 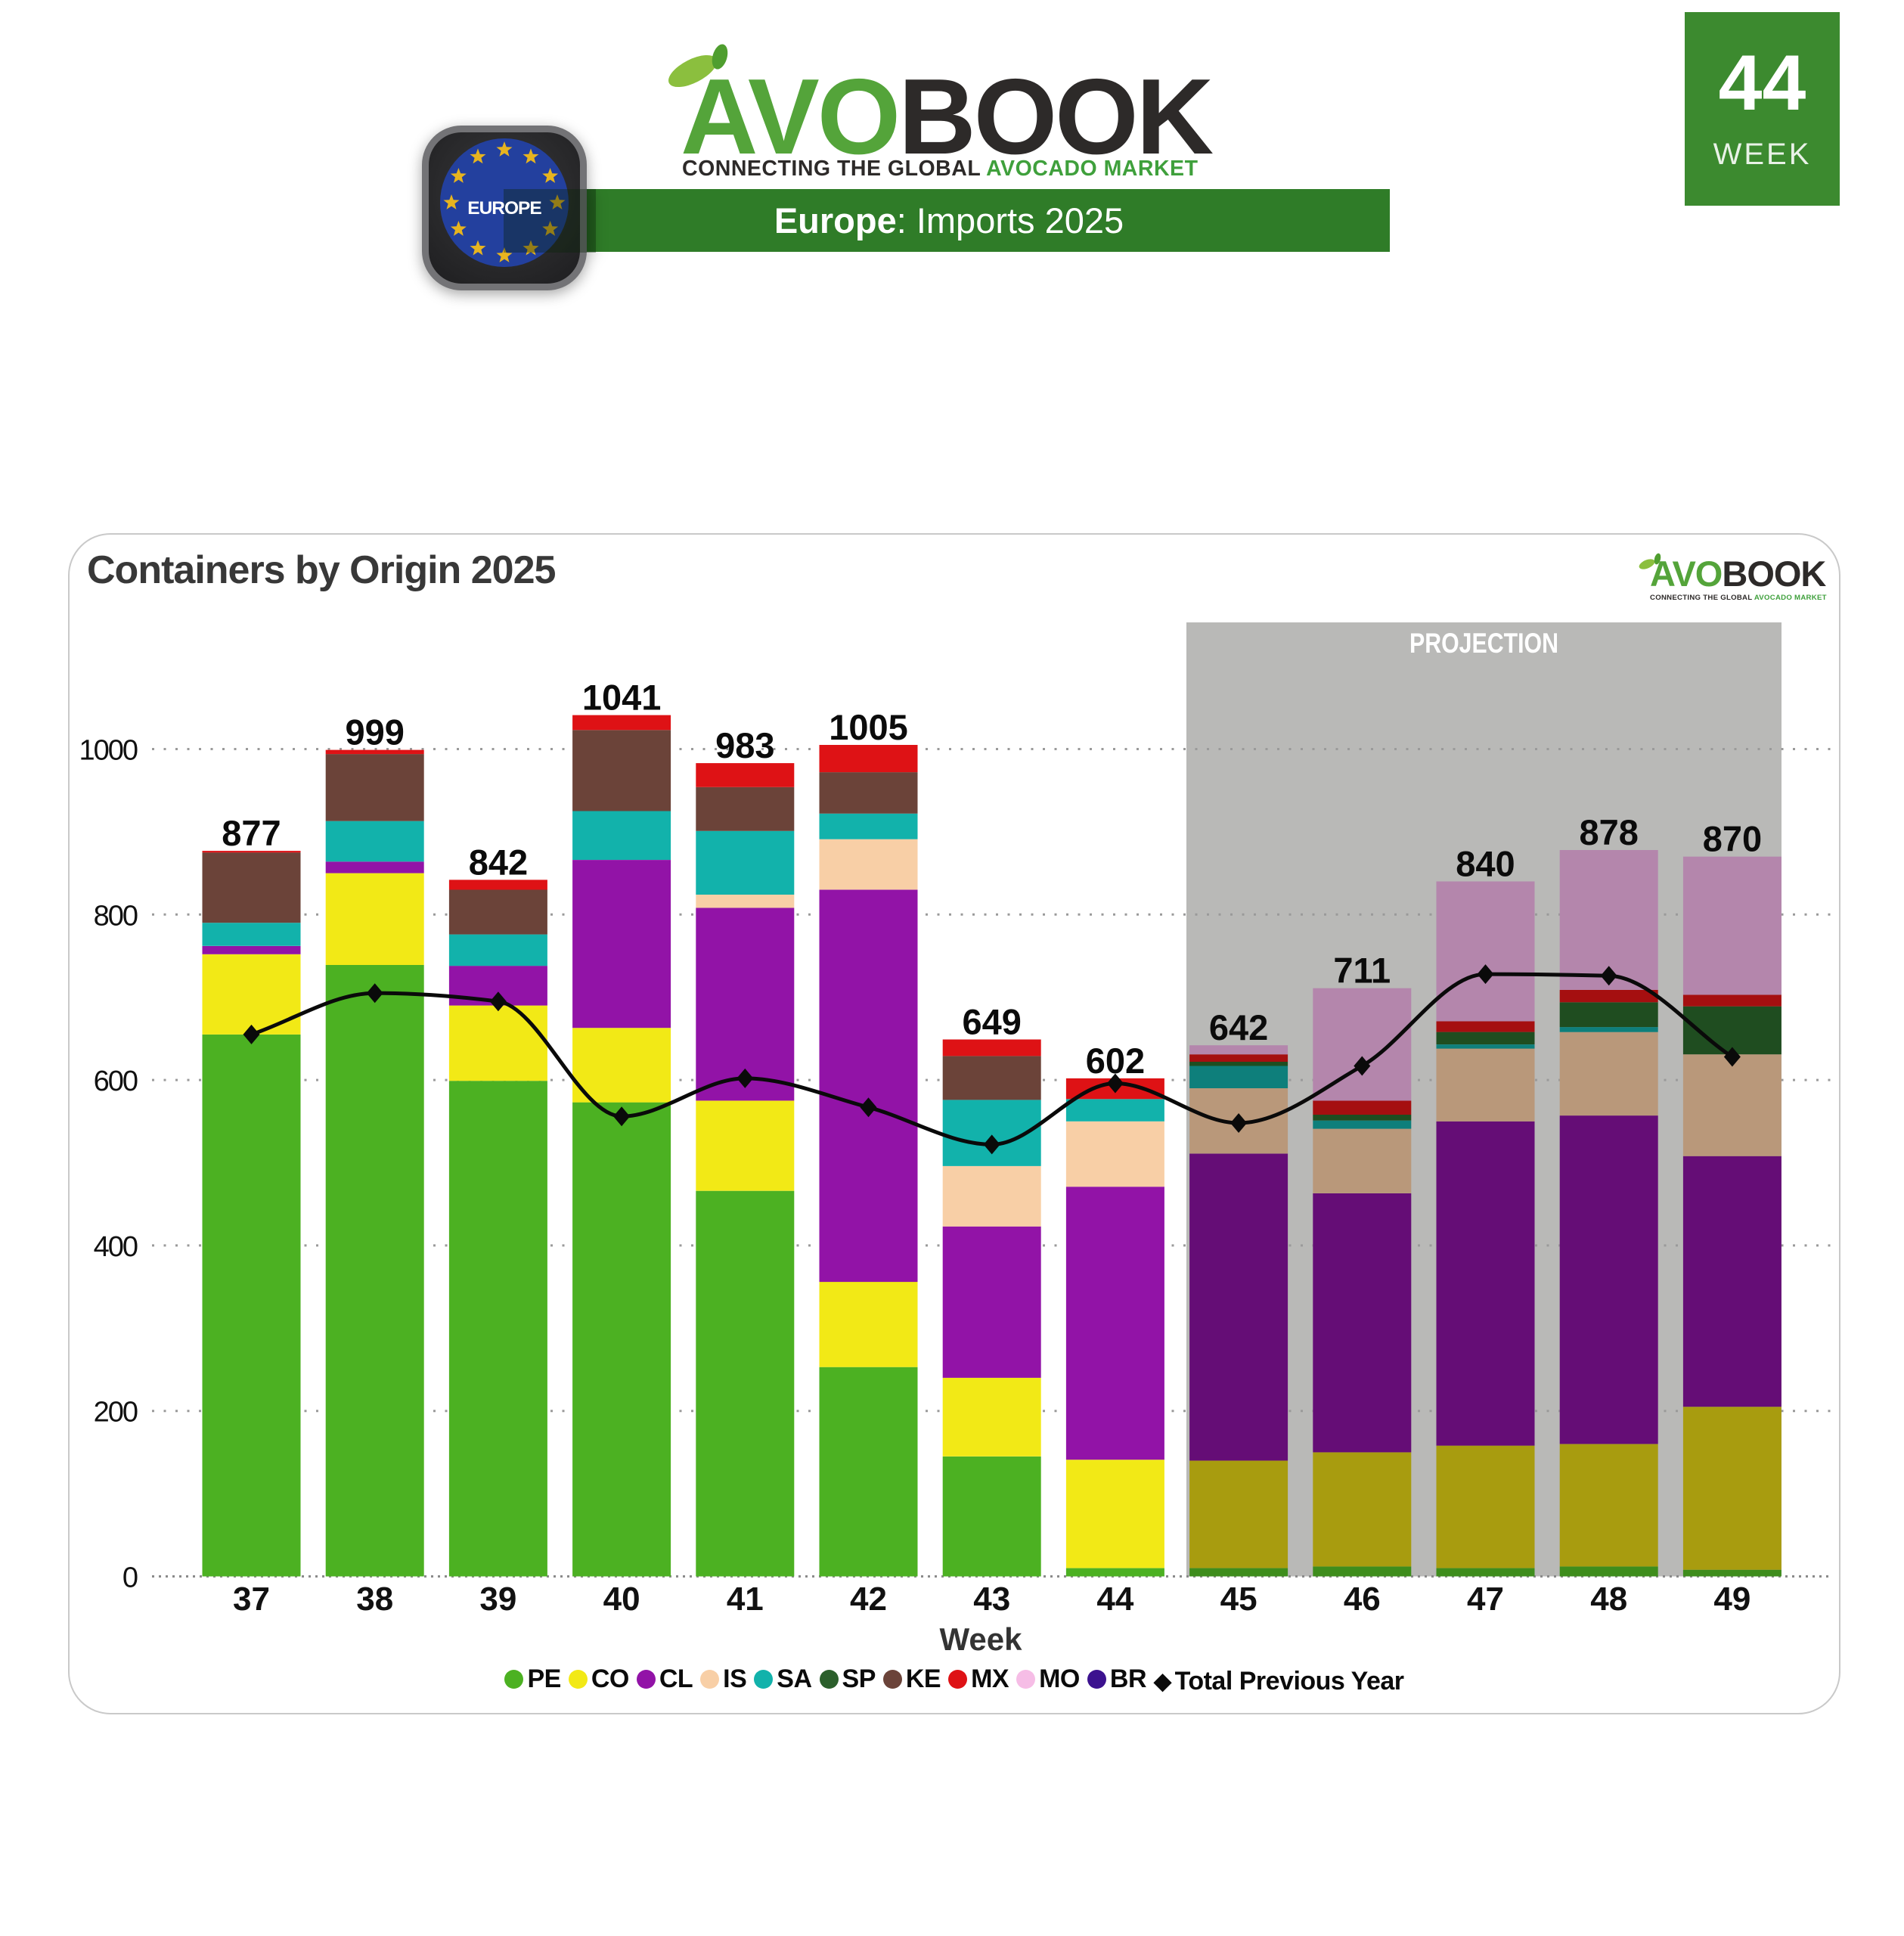 What do you see at coordinates (868, 1599) in the screenshot?
I see `svg-text: 42` at bounding box center [868, 1599].